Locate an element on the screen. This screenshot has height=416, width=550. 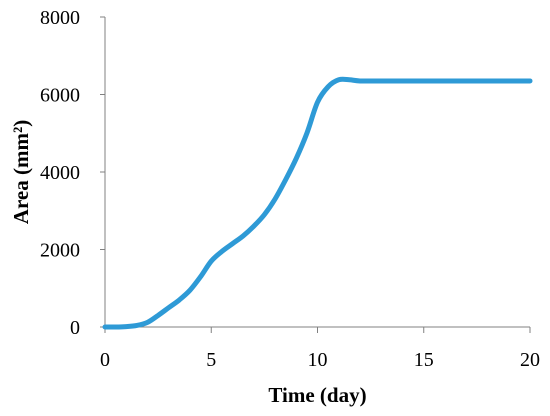
y-tick-label: 8000 is located at coordinates (60, 18).